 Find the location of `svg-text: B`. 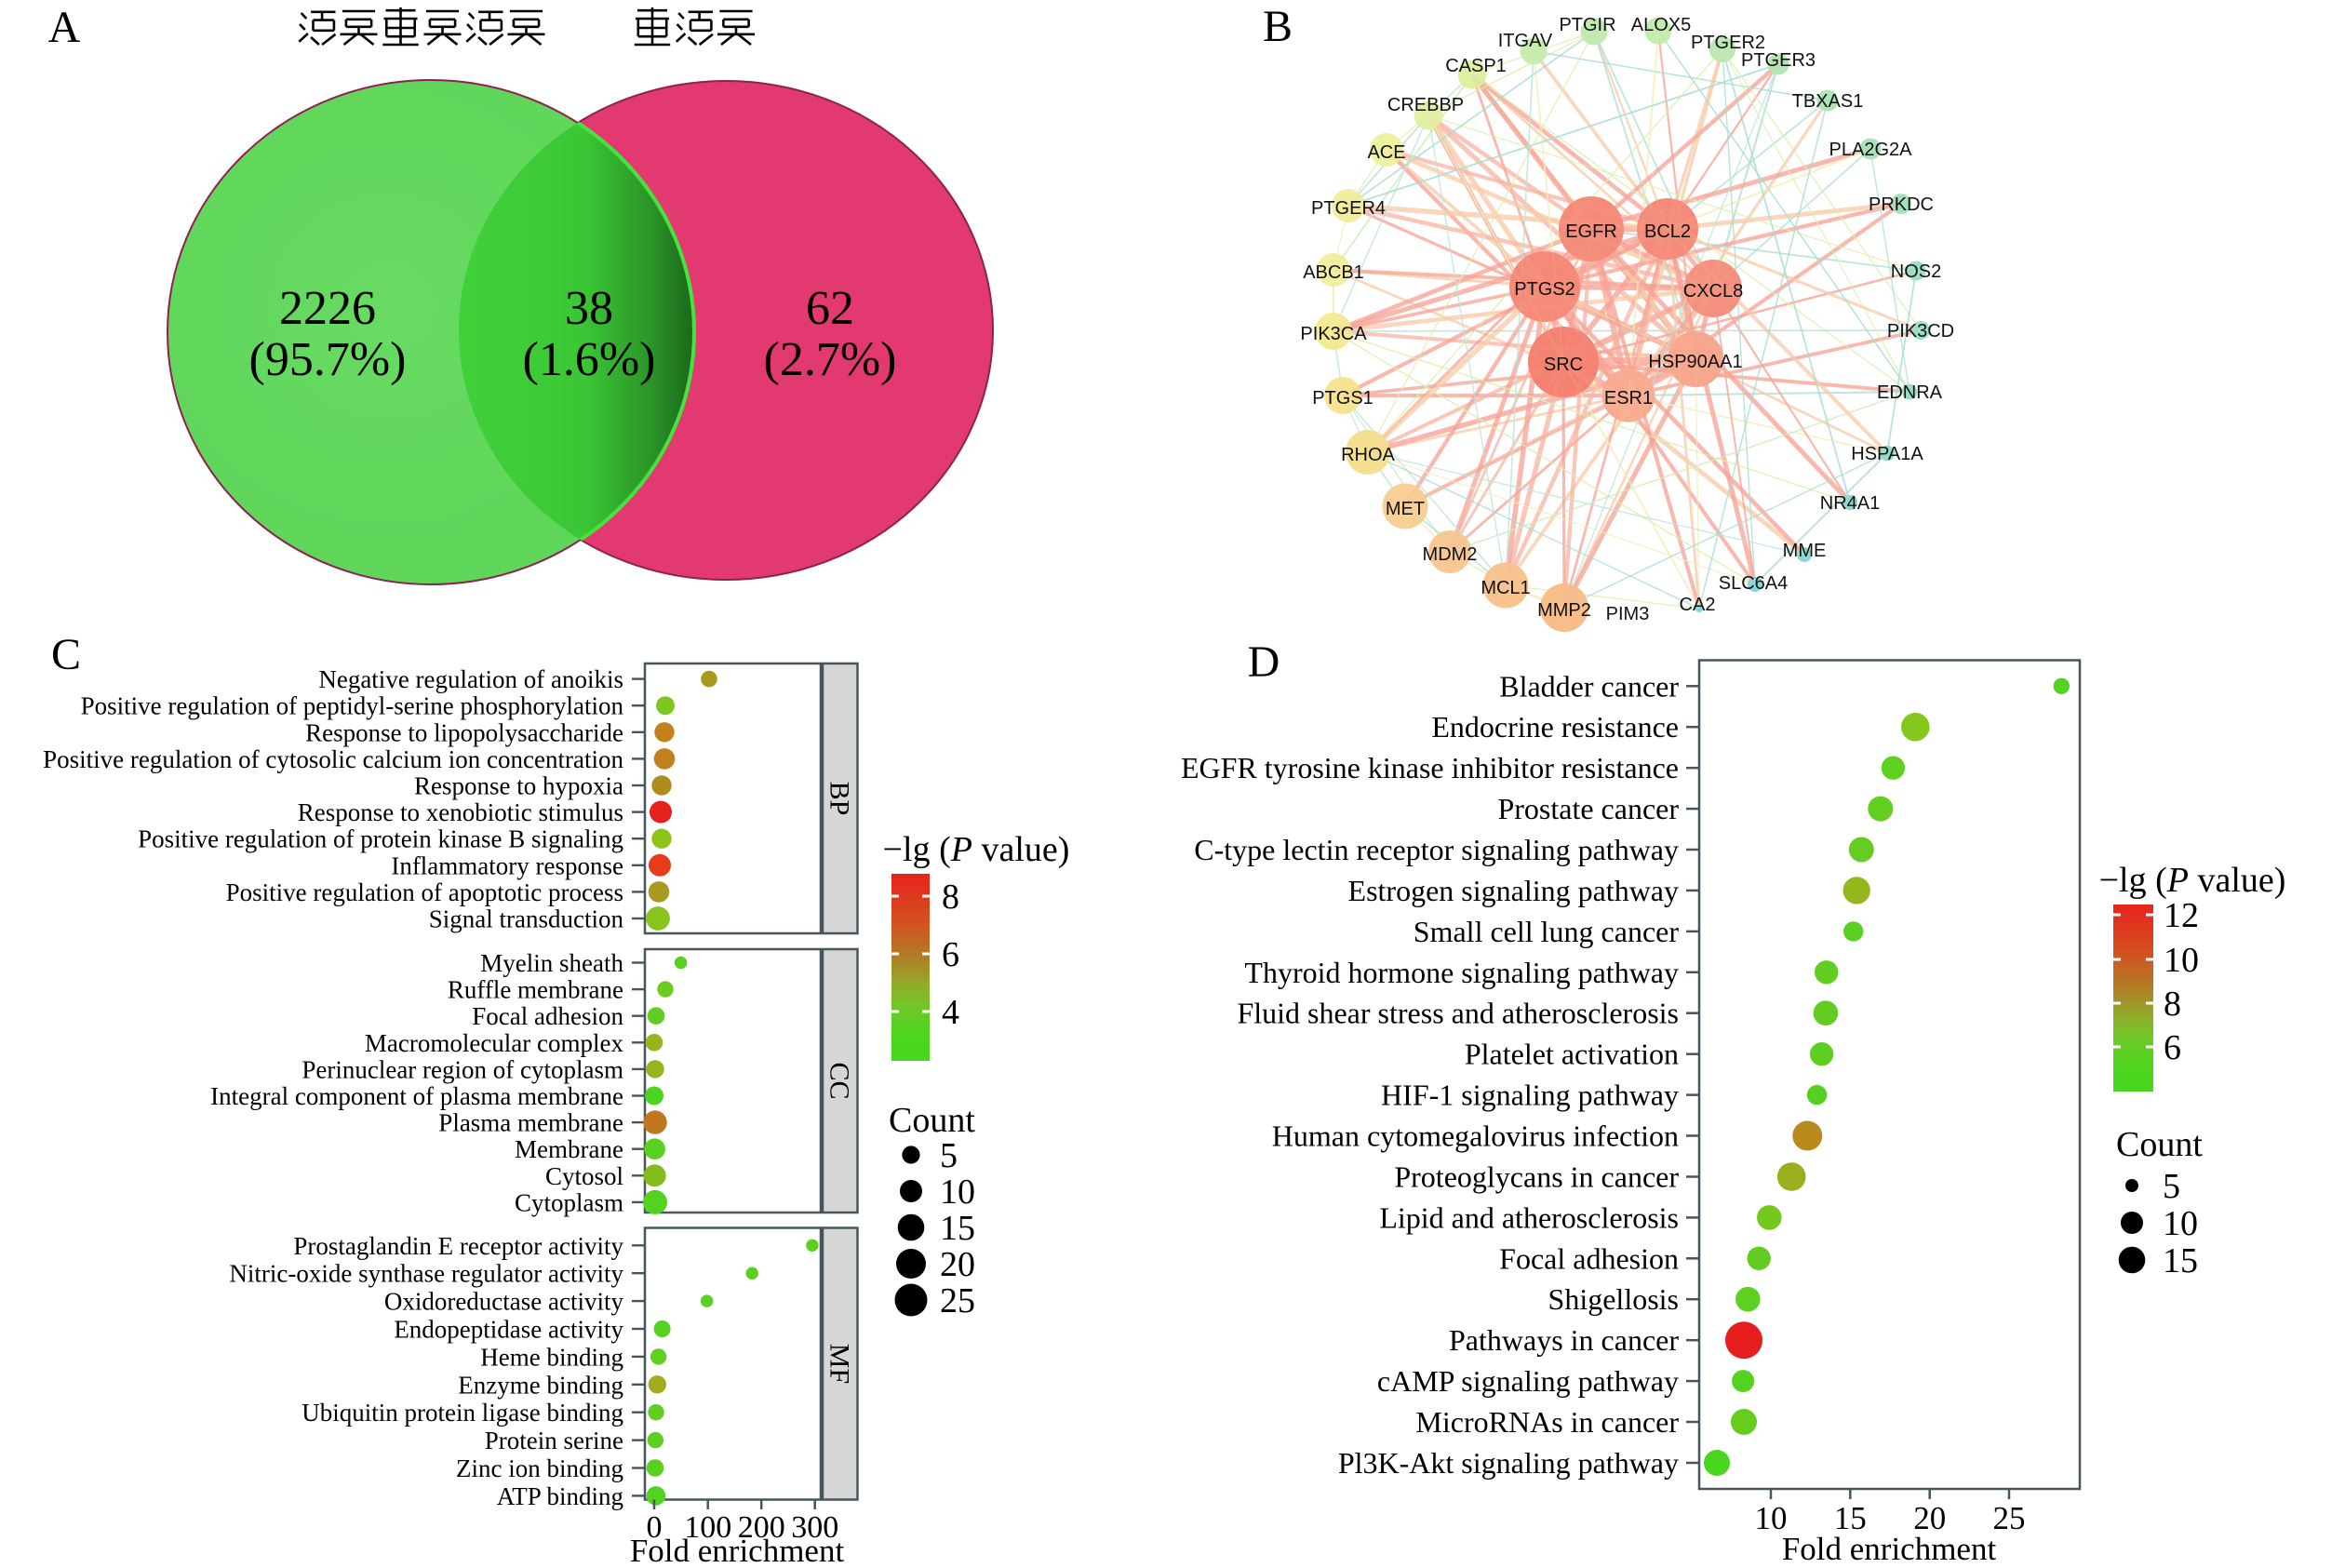

svg-text: B is located at coordinates (1278, 26).